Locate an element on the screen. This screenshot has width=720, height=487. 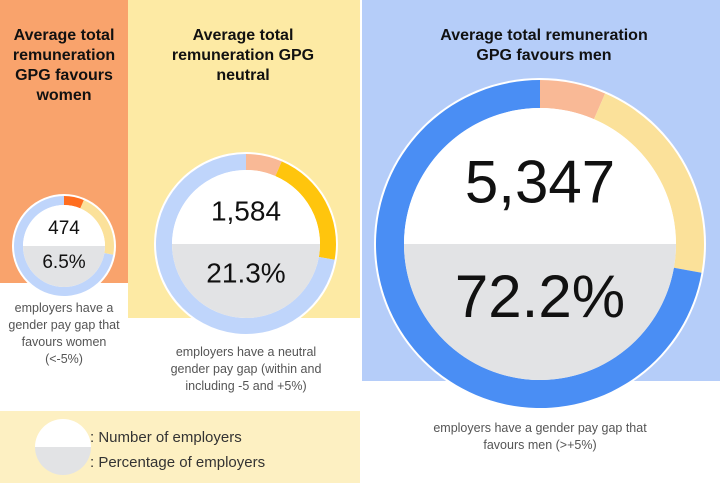
employer-count: 1,584 is located at coordinates (246, 210).